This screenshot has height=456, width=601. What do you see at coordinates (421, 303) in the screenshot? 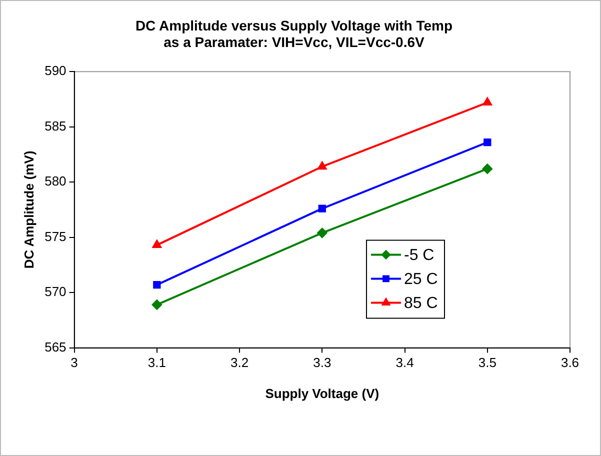
I see `legend-label: 85 C` at bounding box center [421, 303].